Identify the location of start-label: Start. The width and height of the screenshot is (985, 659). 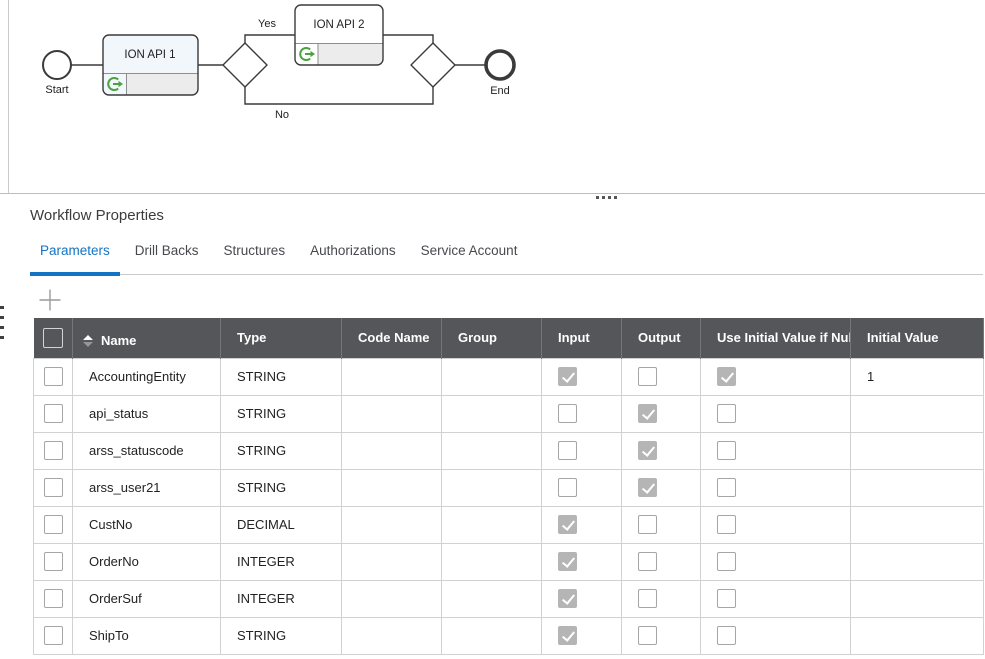
(56, 90).